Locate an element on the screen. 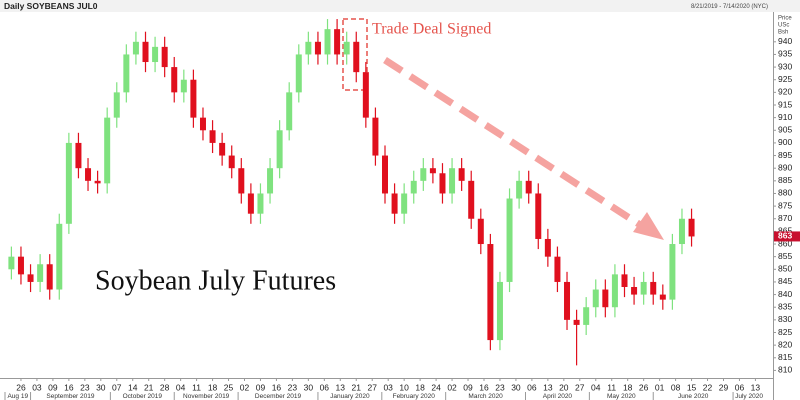  month-label: November 2019 is located at coordinates (206, 396).